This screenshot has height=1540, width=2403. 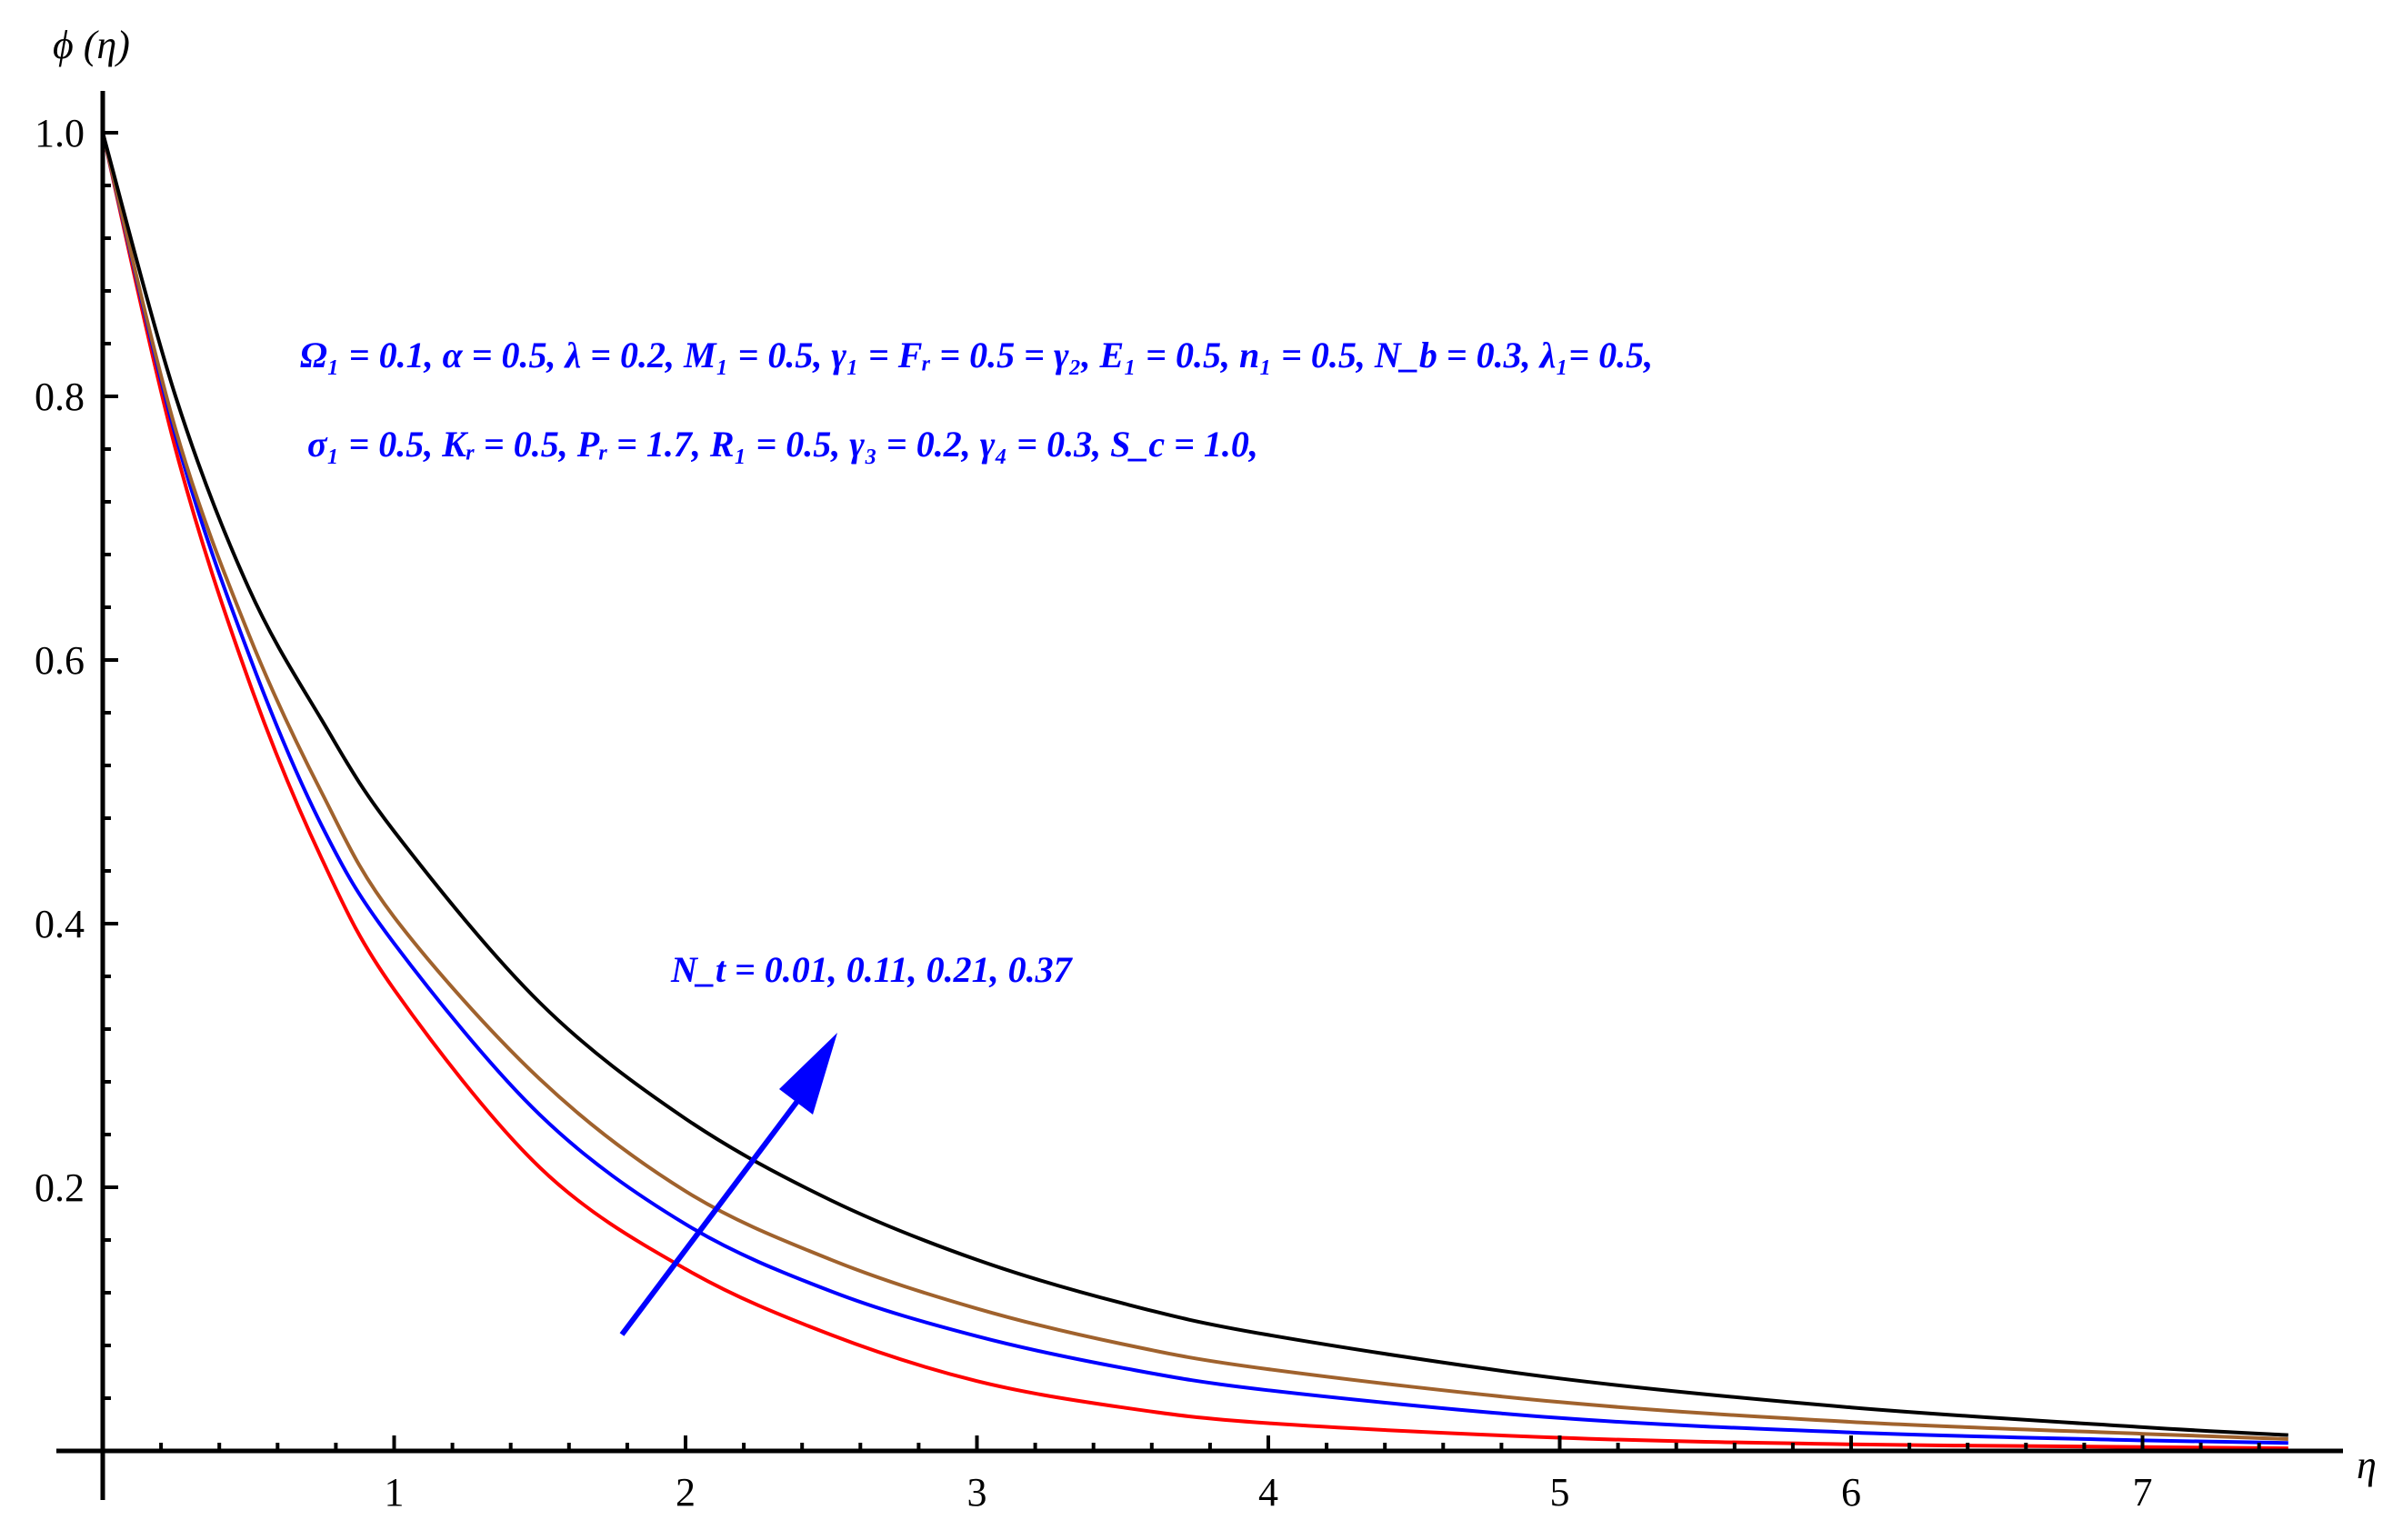 I want to click on x-tick-label: 3, so click(x=977, y=1493).